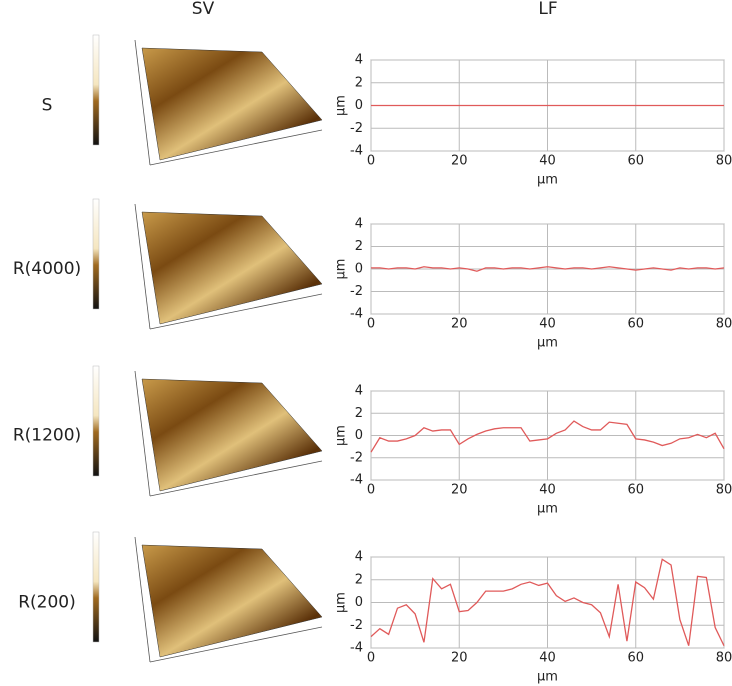 This screenshot has height=686, width=732. I want to click on row-label: S, so click(47, 106).